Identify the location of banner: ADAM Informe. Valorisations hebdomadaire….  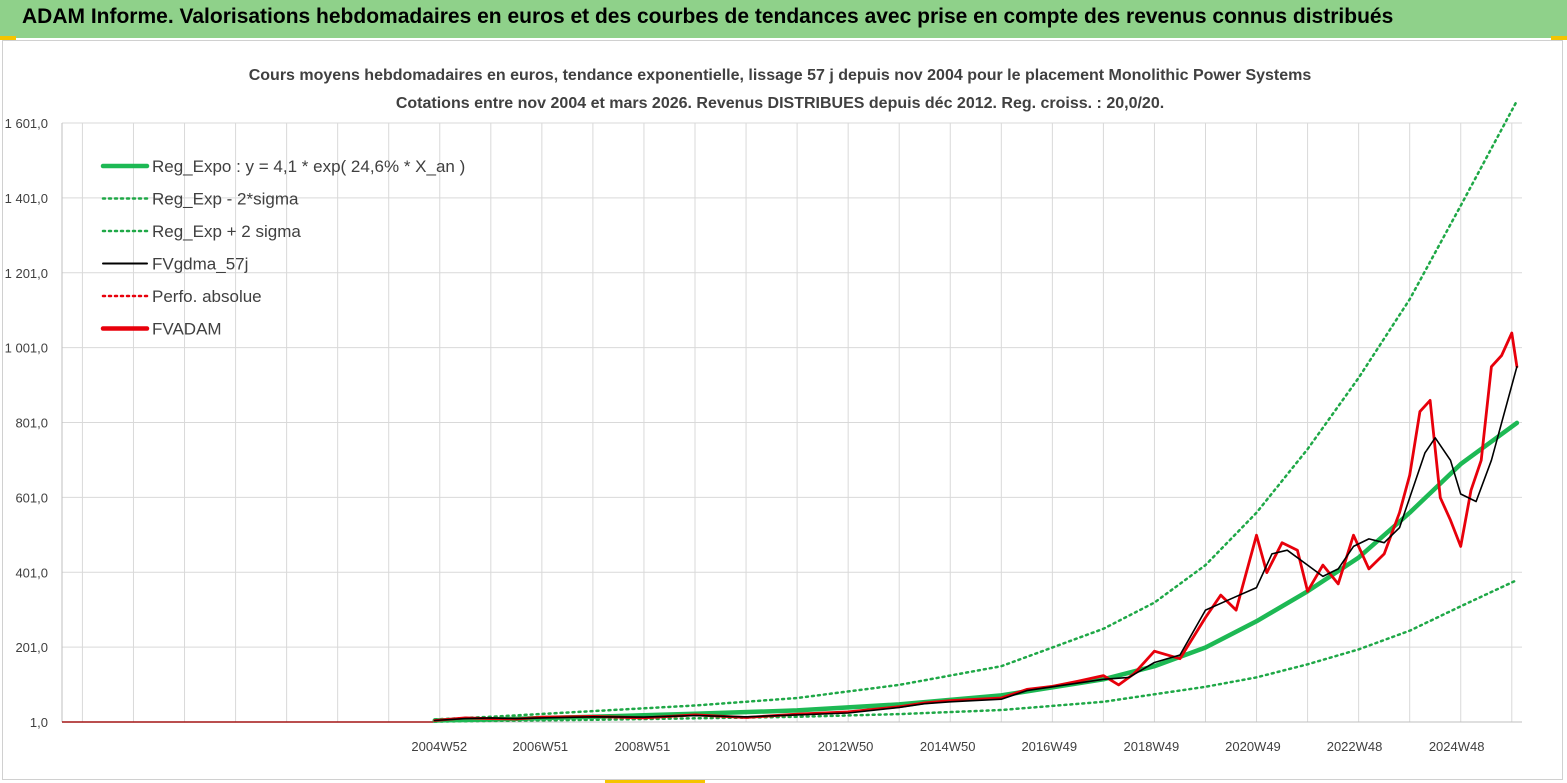
(783, 19).